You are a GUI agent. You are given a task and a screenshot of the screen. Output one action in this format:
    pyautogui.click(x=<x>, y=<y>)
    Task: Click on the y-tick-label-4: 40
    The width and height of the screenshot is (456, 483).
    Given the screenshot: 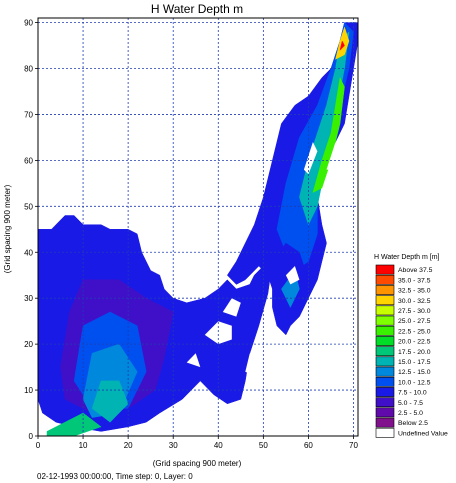 What is the action you would take?
    pyautogui.click(x=28, y=252)
    